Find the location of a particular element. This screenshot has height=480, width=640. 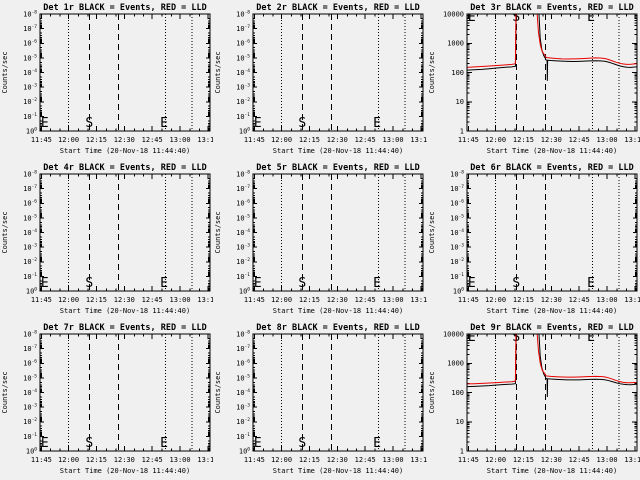

y-tick-label: 10⁻⁷ is located at coordinates (30, 28).